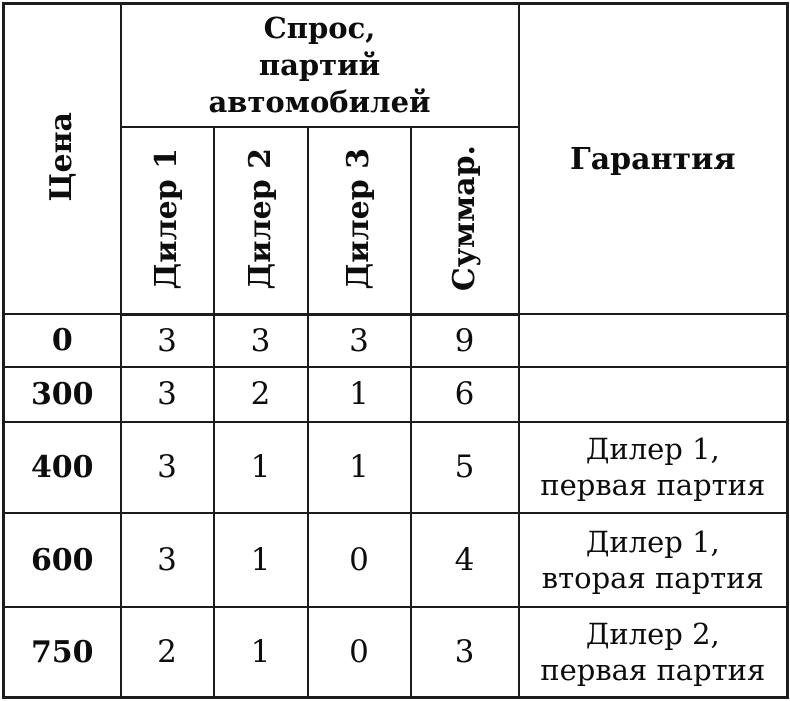 The height and width of the screenshot is (701, 790). I want to click on total-cell: 5, so click(464, 467).